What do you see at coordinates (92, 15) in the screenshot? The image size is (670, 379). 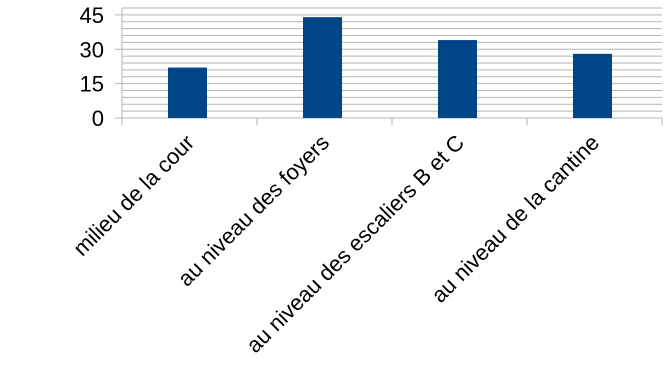 I see `y-tick-label: 45` at bounding box center [92, 15].